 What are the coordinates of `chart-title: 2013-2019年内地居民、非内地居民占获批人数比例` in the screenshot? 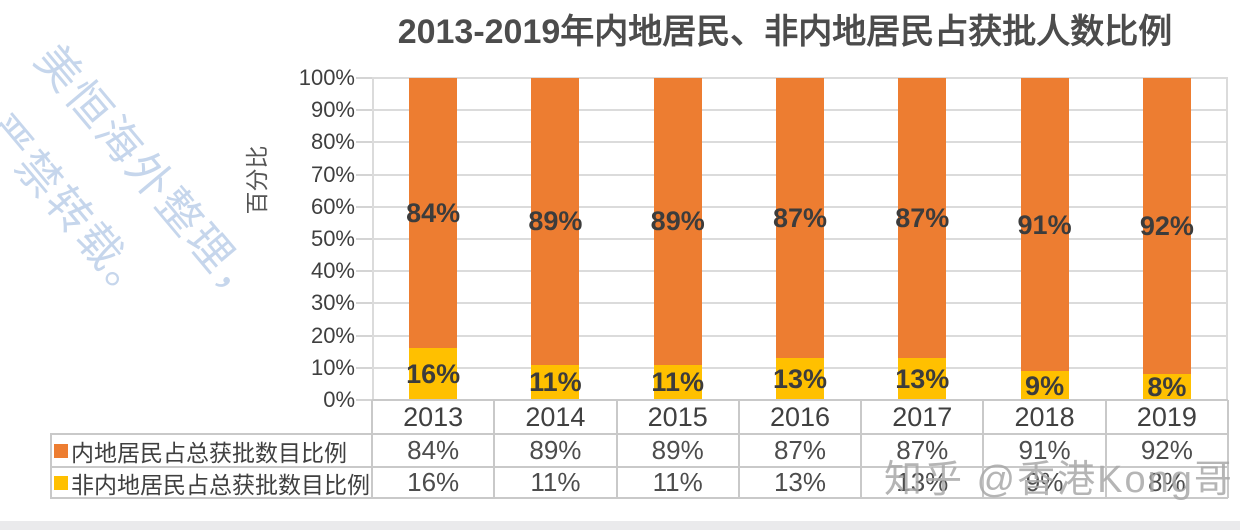 It's located at (785, 32).